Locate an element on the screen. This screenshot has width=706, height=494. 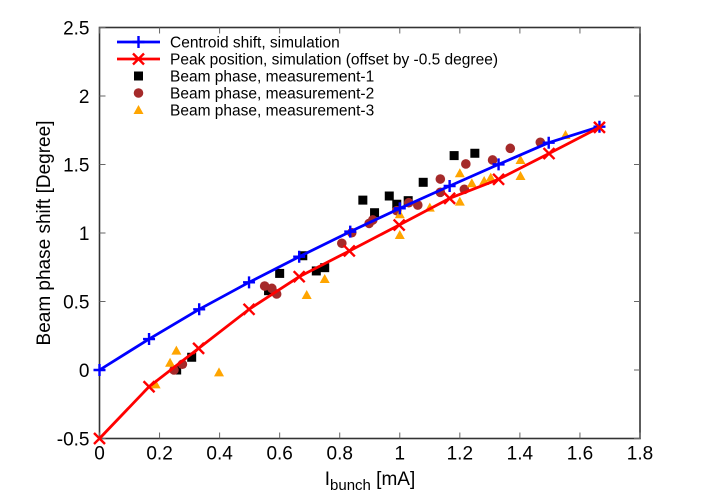
x-axis-label: Ibunch [mA] is located at coordinates (370, 481).